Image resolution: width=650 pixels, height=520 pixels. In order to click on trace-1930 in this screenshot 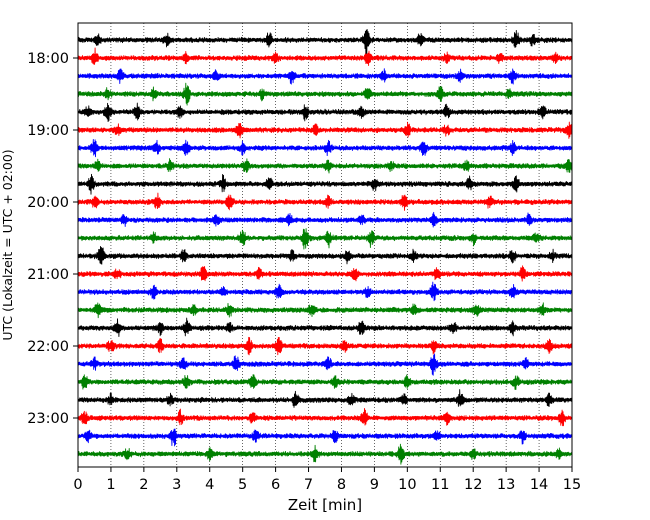, I will do `click(325, 166)`.